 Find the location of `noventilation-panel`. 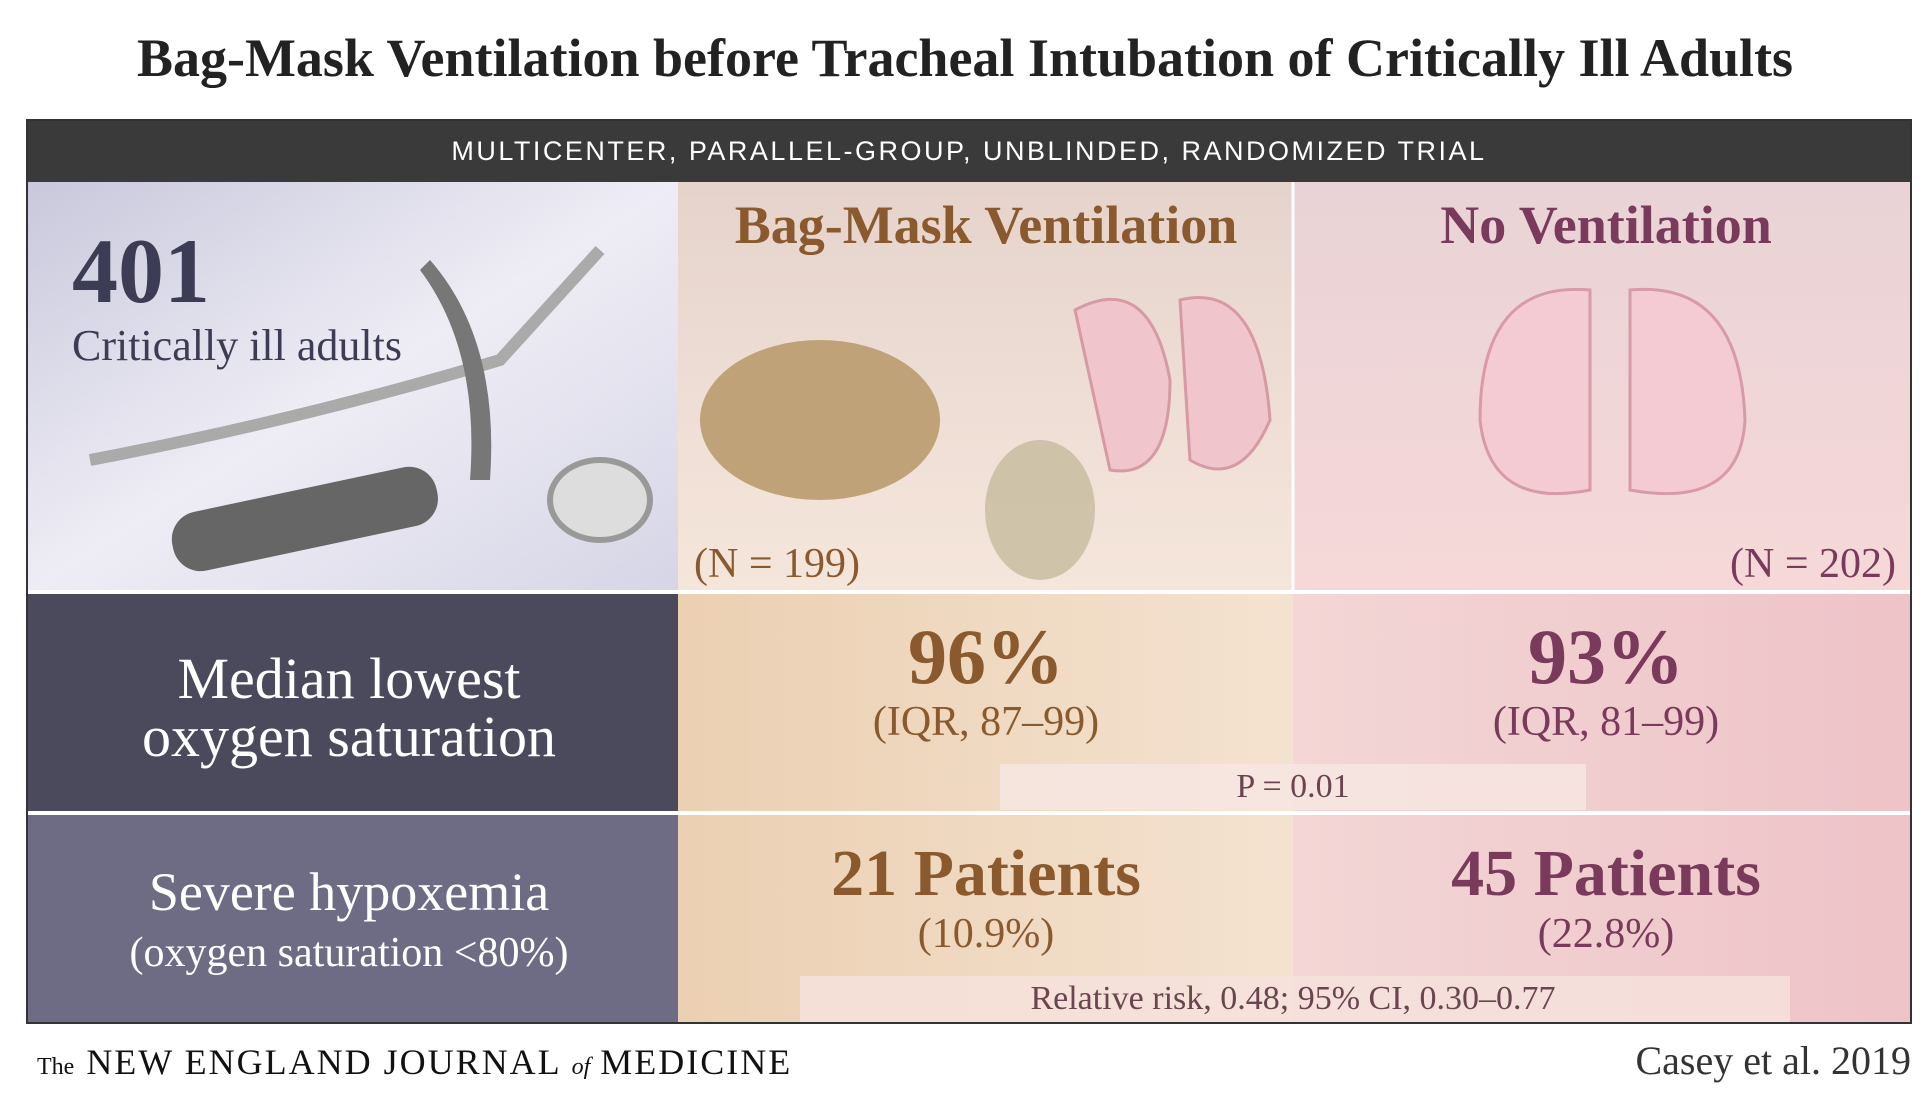

noventilation-panel is located at coordinates (1602, 386).